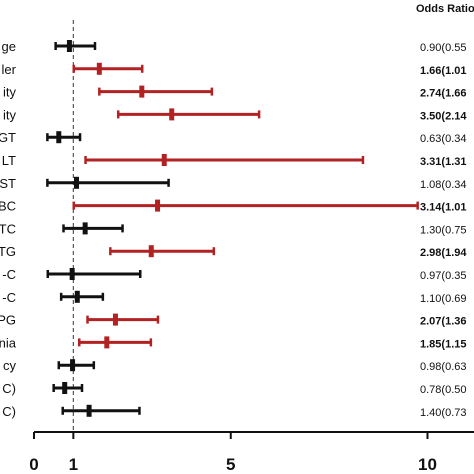  What do you see at coordinates (443, 230) in the screenshot?
I see `or-value-text: 1.30(0.75` at bounding box center [443, 230].